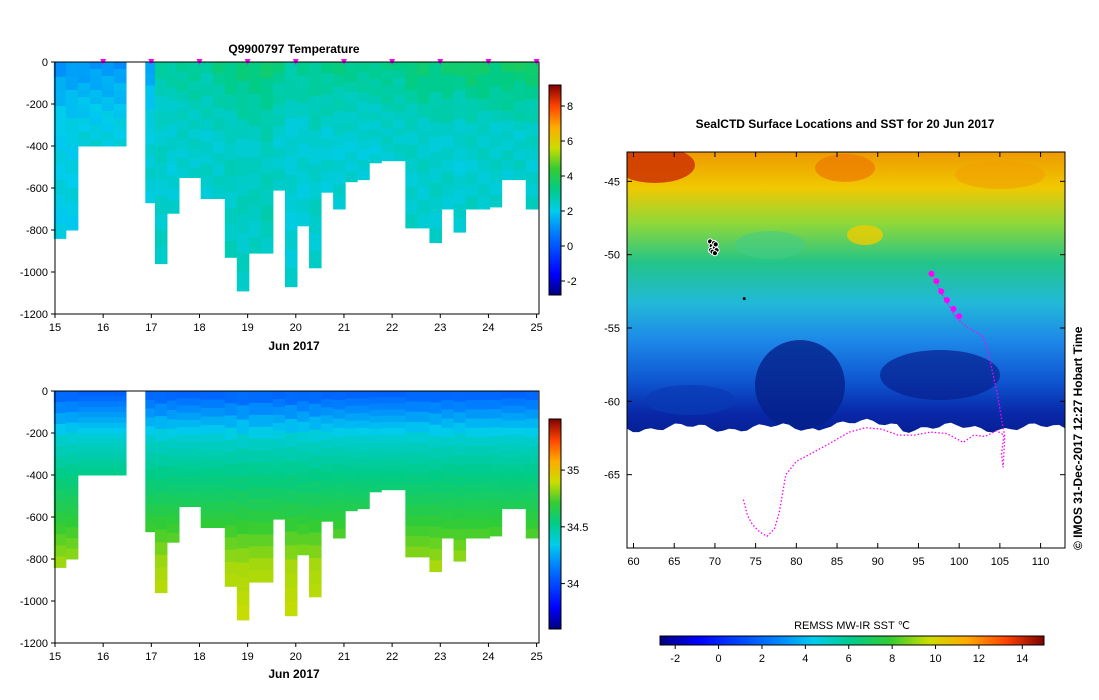  I want to click on temperature-title: Q9900797 Temperature, so click(294, 49).